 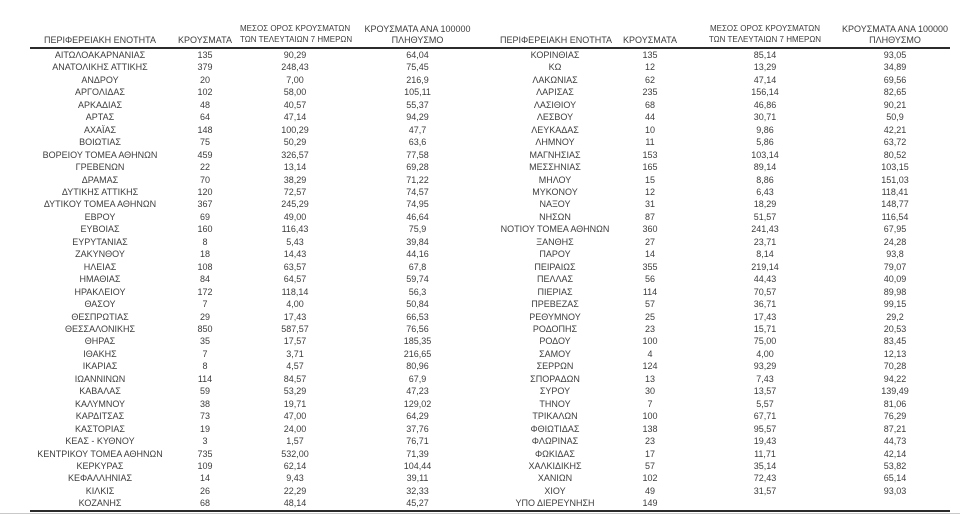 I want to click on cell-region-name: ΔΥΤΙΚΟΥ ΤΟΜΕΑ ΑΘΗΝΩΝ, so click(x=100, y=204).